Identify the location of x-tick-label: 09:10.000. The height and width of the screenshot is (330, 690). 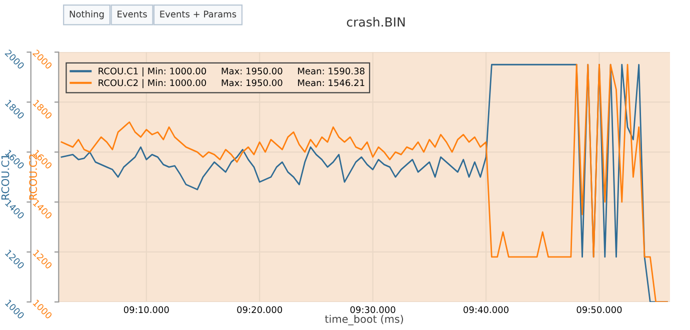
(146, 310).